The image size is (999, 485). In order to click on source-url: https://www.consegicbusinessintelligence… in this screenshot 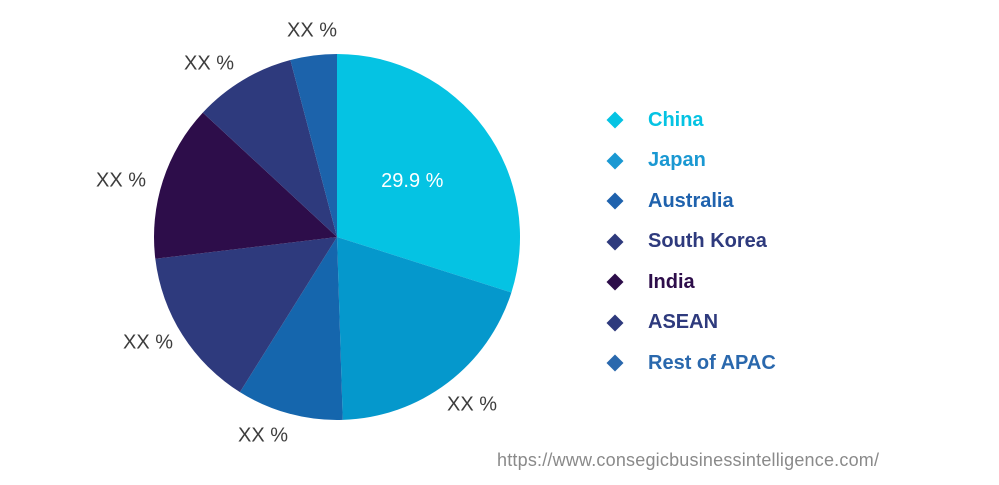, I will do `click(688, 460)`.